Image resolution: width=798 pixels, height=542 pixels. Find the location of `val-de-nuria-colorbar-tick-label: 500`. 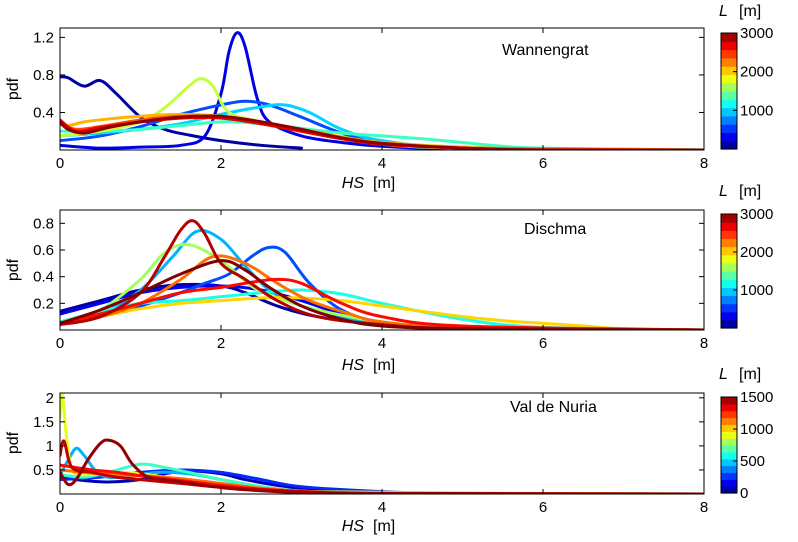

val-de-nuria-colorbar-tick-label: 500 is located at coordinates (752, 461).